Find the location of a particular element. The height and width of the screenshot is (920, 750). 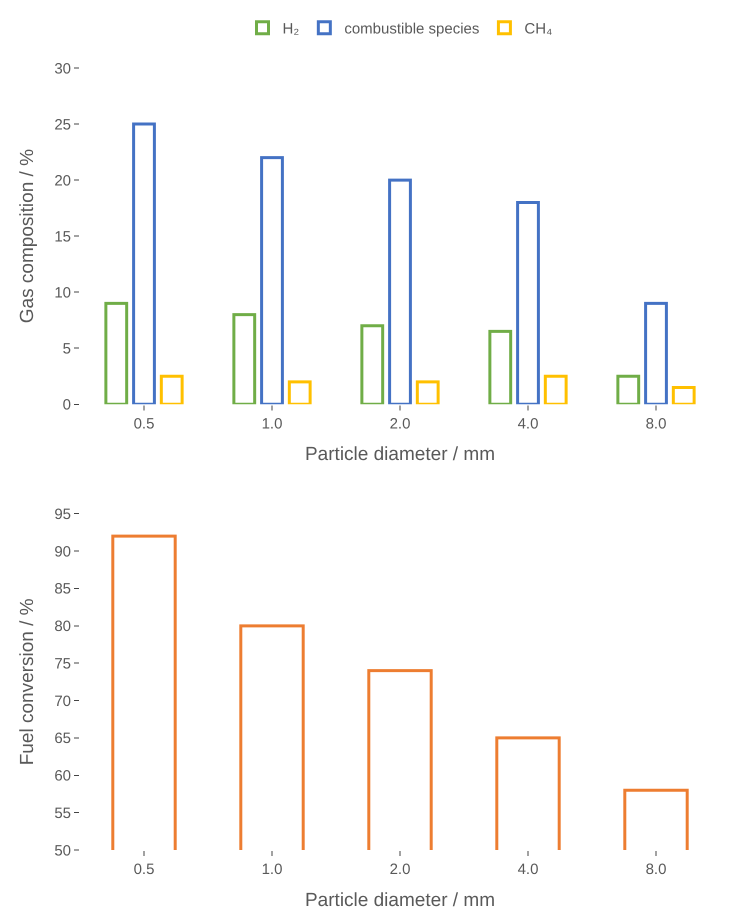

y-tick-label: 55 is located at coordinates (62, 813).